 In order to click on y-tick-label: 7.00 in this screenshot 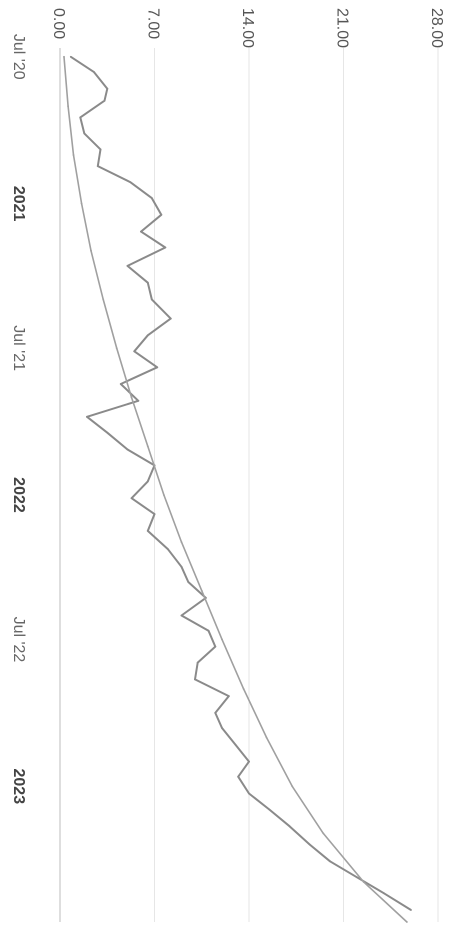, I will do `click(153, 23)`.